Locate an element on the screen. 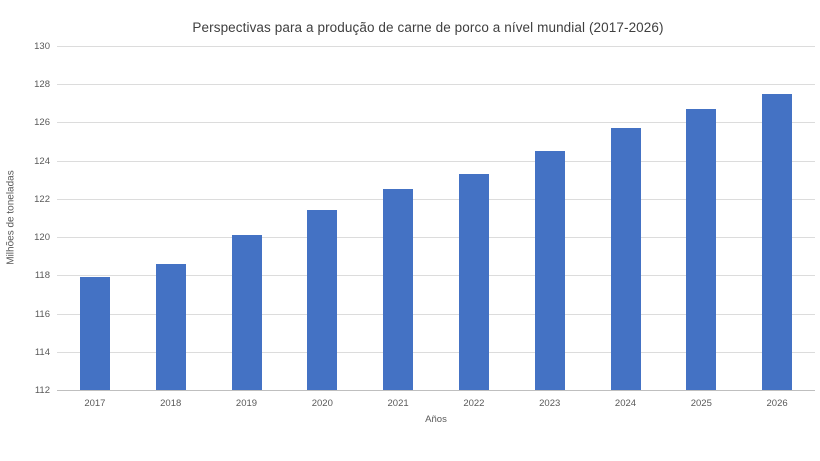  bar-2019 is located at coordinates (246, 312).